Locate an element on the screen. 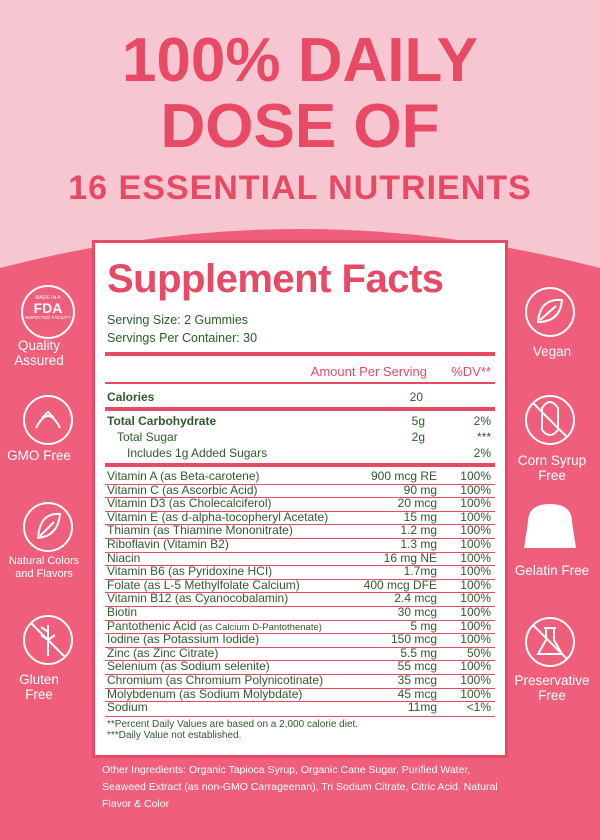  nutrient-name: Vitamin C (as Ascorbic Acid) is located at coordinates (182, 490).